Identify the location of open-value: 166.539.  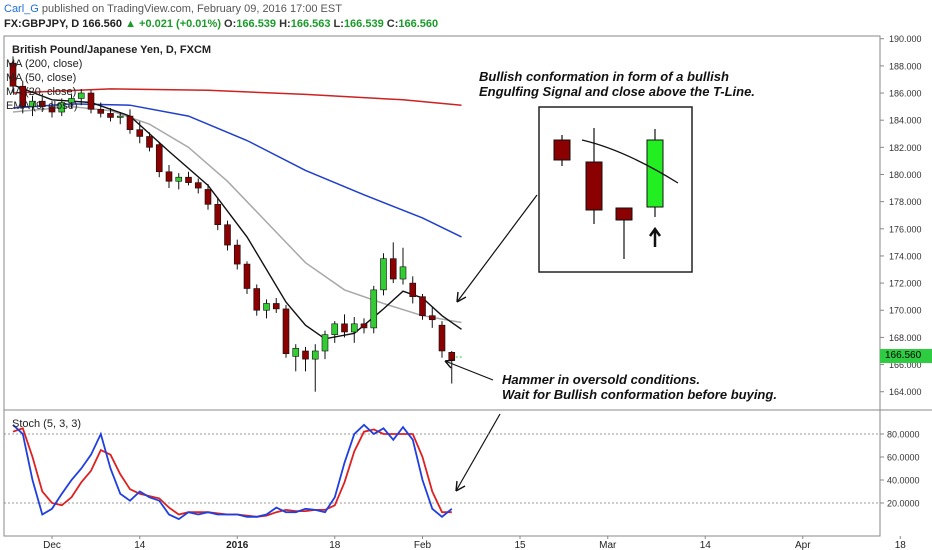
(256, 24).